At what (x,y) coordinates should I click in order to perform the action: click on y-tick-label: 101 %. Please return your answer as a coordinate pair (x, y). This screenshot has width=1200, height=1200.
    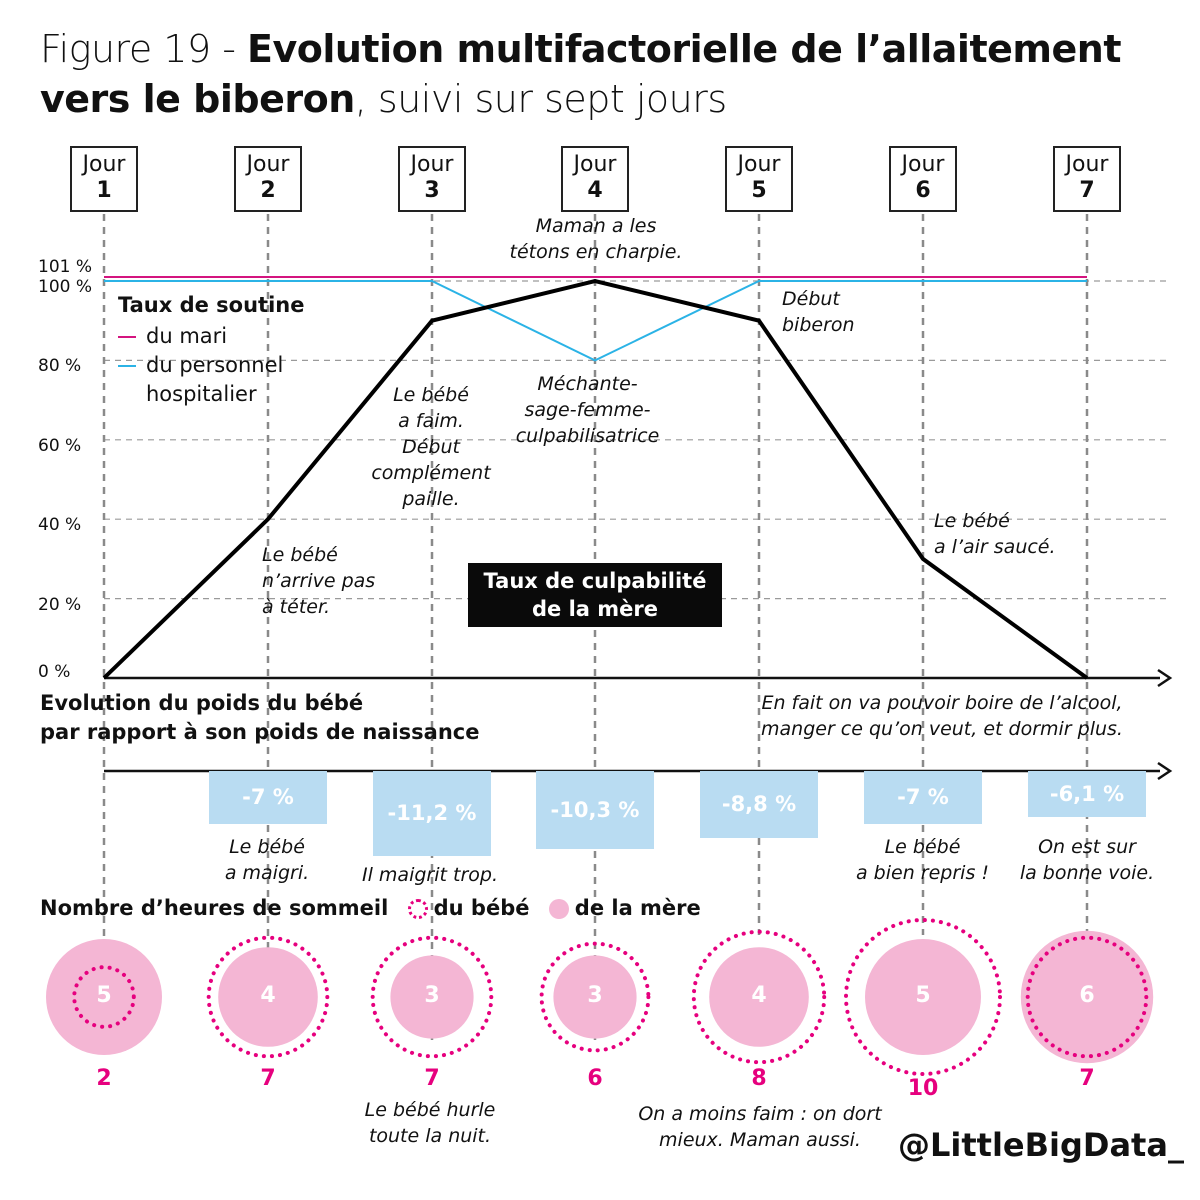
    Looking at the image, I should click on (65, 267).